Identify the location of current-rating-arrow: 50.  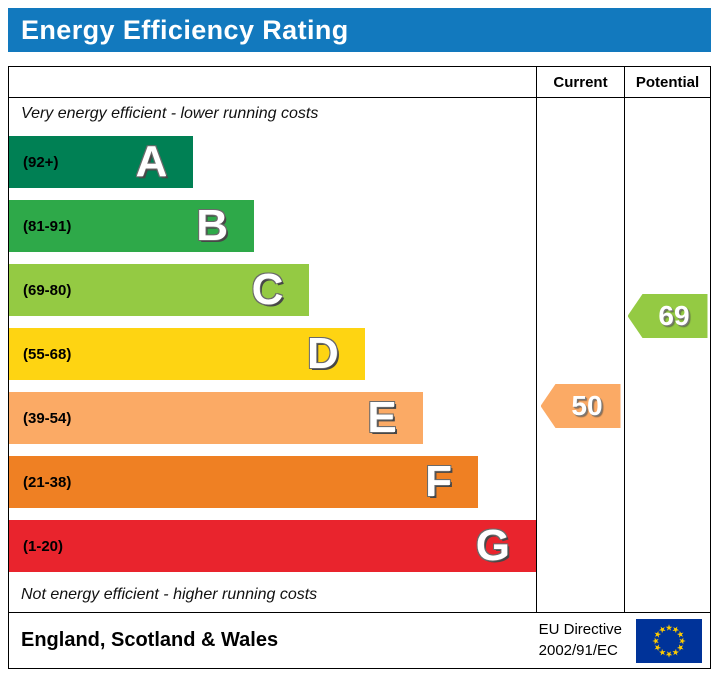
(580, 406).